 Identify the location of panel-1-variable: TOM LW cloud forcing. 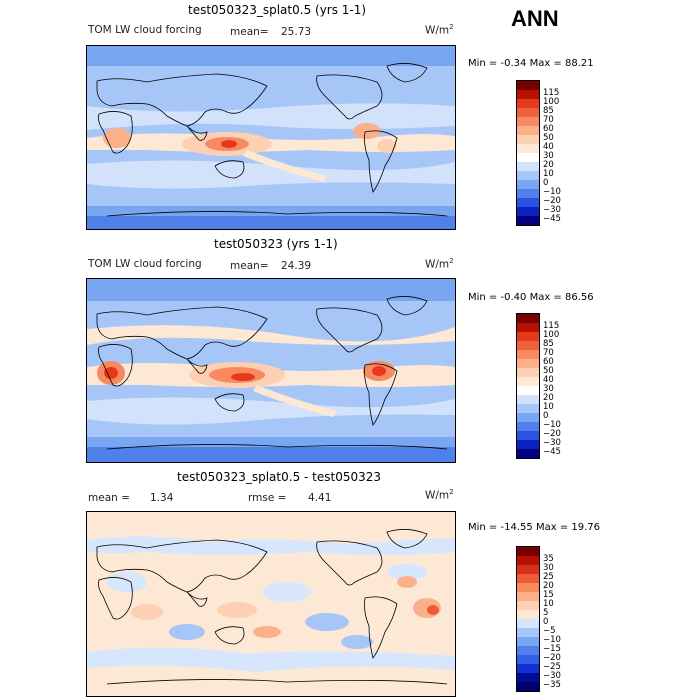
(145, 30).